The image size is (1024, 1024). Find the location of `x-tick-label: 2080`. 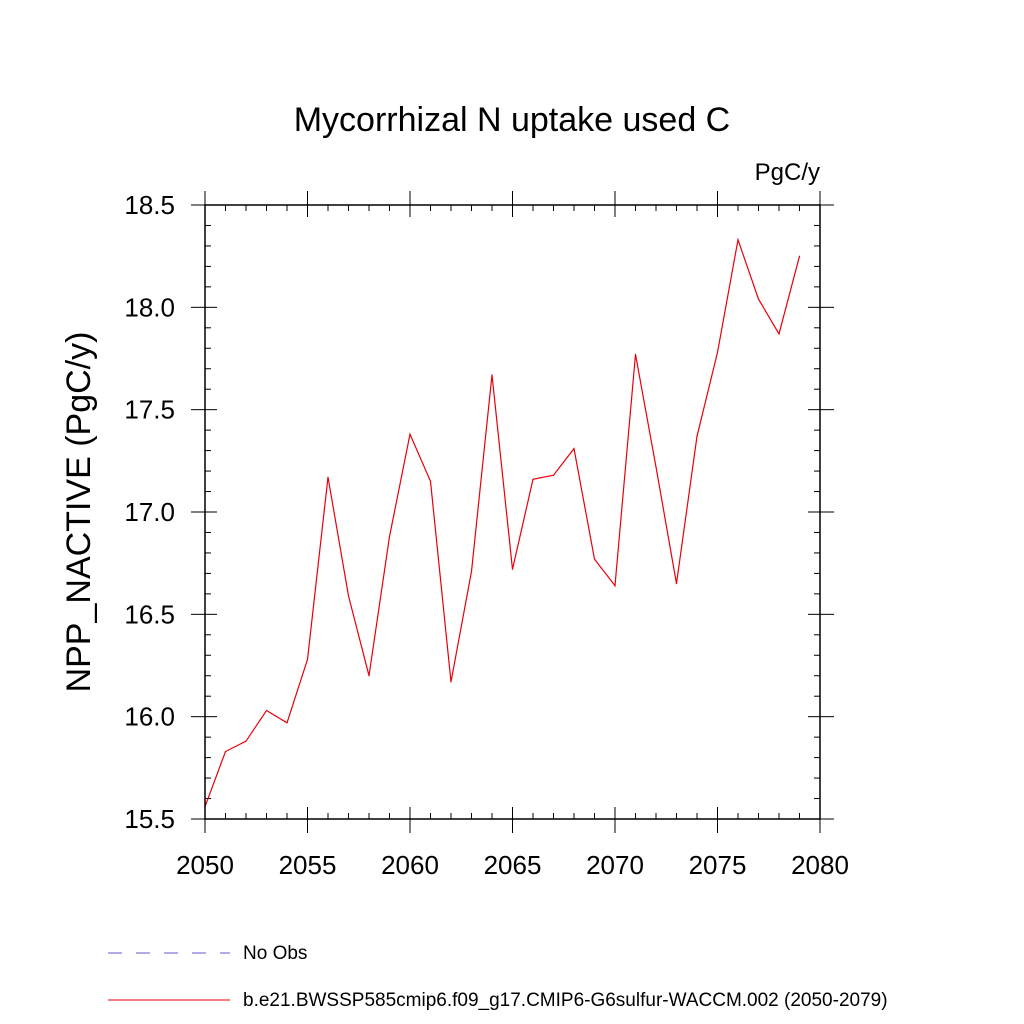

x-tick-label: 2080 is located at coordinates (820, 865).